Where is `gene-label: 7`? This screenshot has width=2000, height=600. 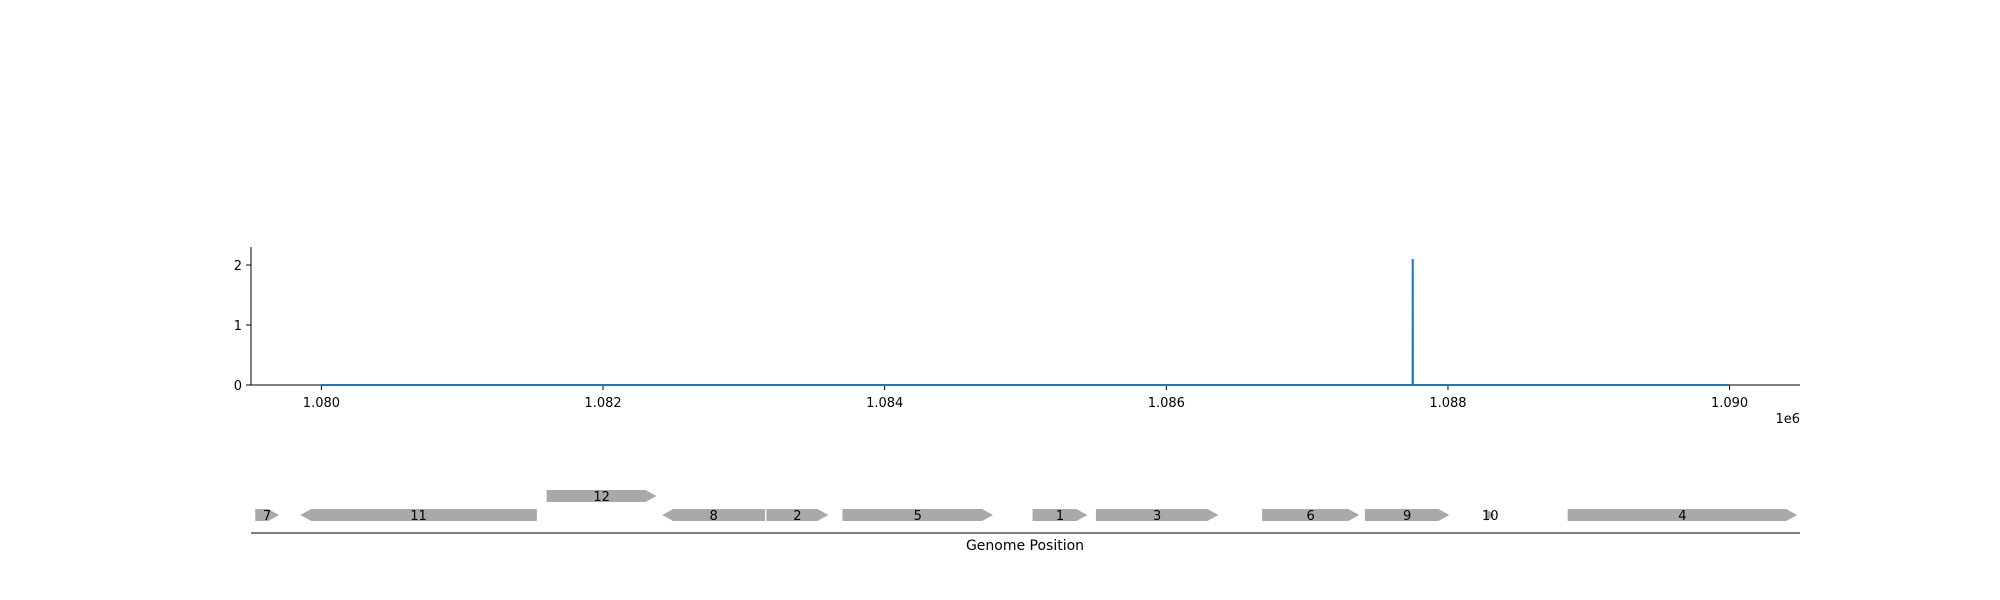 gene-label: 7 is located at coordinates (267, 516).